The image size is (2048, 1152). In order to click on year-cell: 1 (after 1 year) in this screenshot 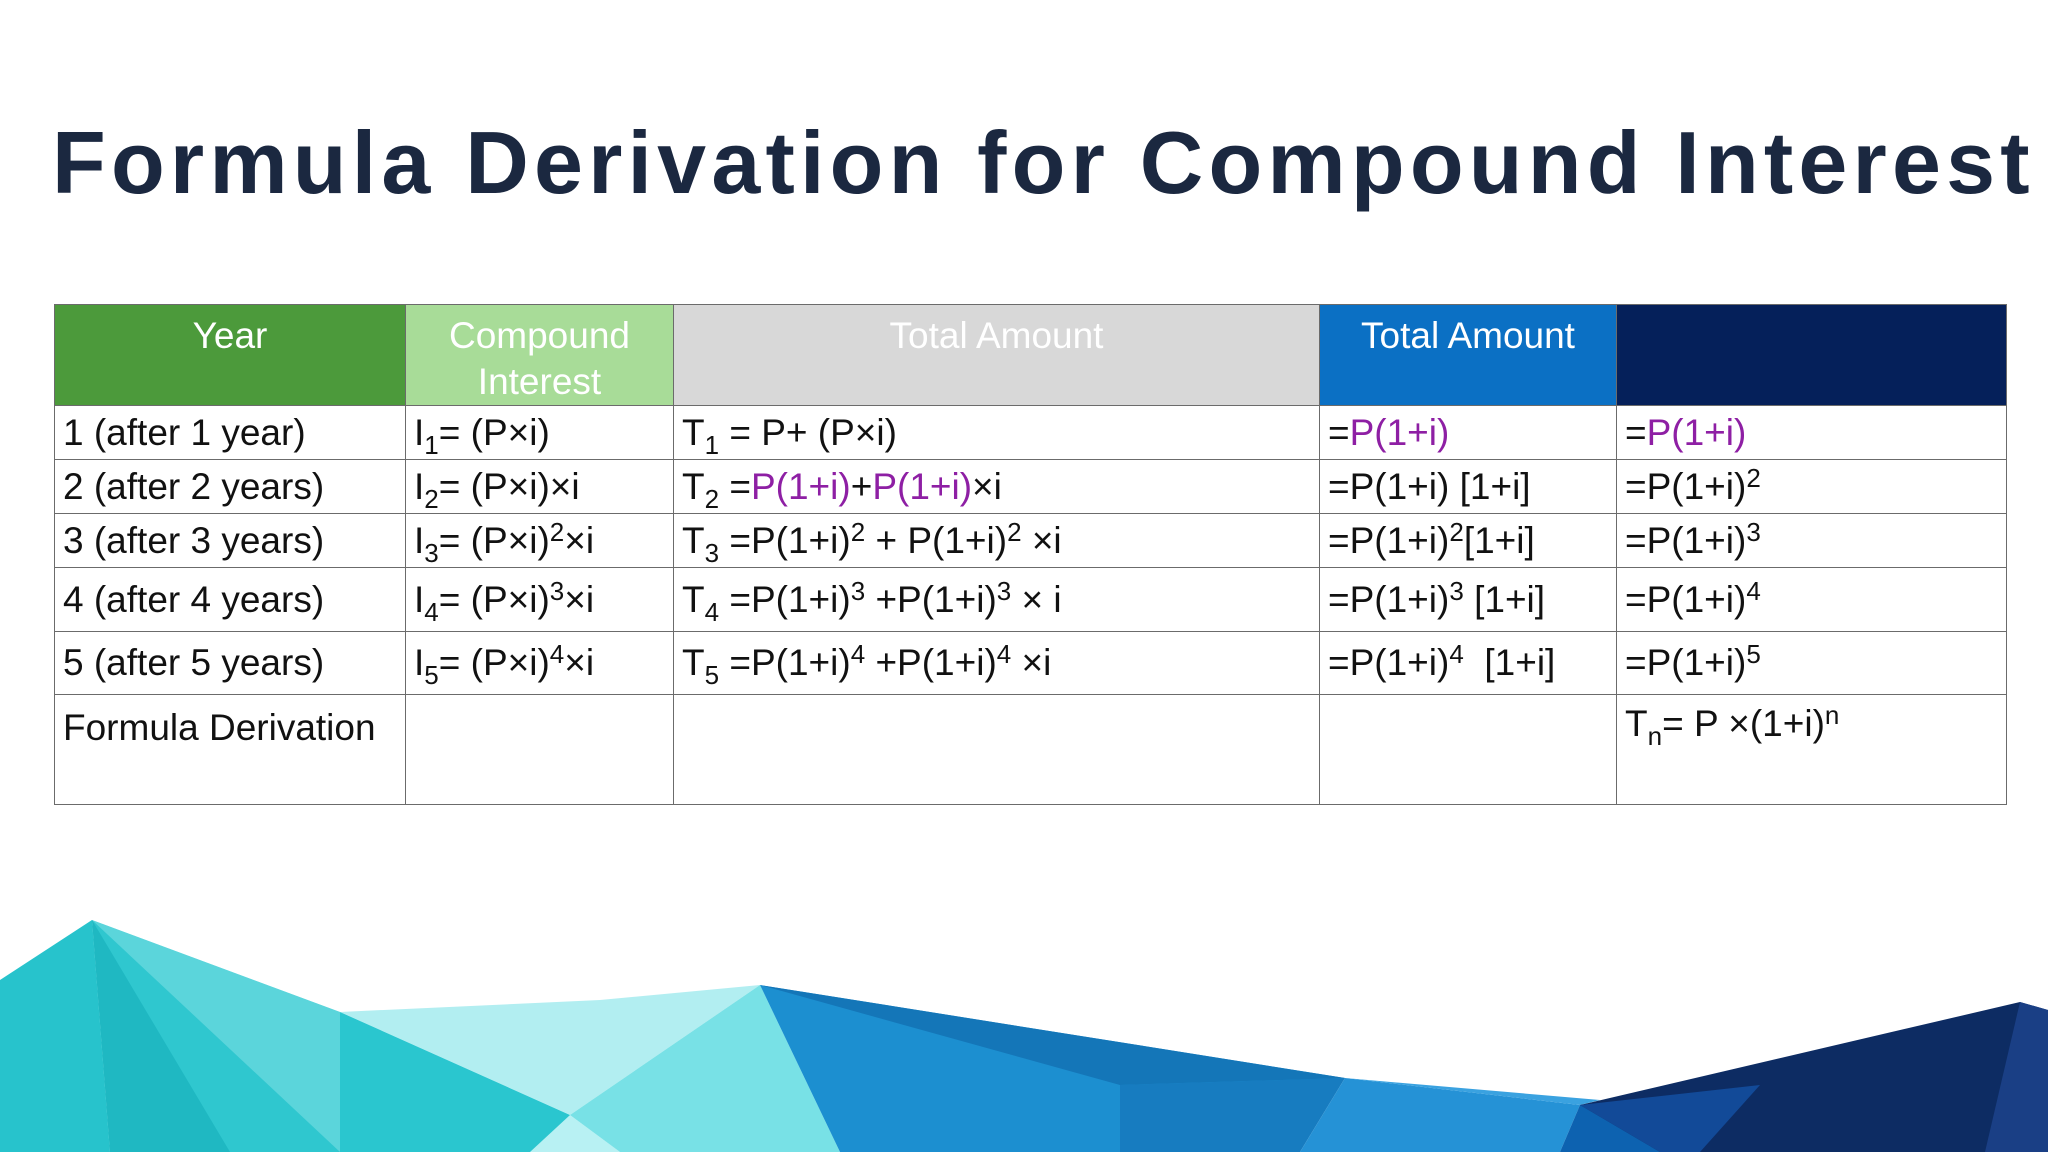, I will do `click(230, 432)`.